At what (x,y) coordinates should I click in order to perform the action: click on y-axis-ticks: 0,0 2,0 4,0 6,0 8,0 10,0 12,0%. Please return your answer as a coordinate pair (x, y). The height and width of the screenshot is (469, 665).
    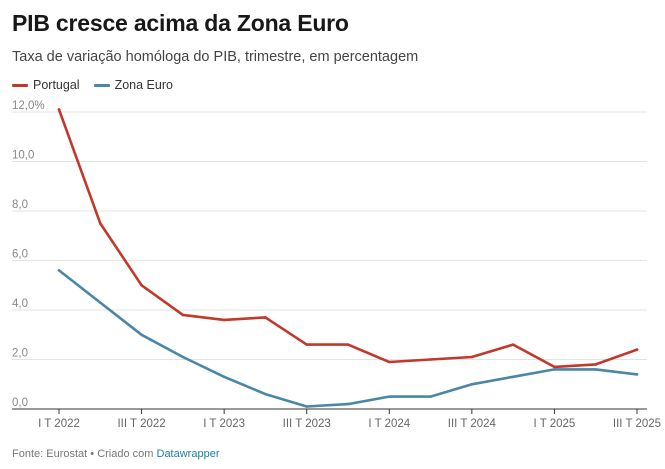
    Looking at the image, I should click on (28, 254).